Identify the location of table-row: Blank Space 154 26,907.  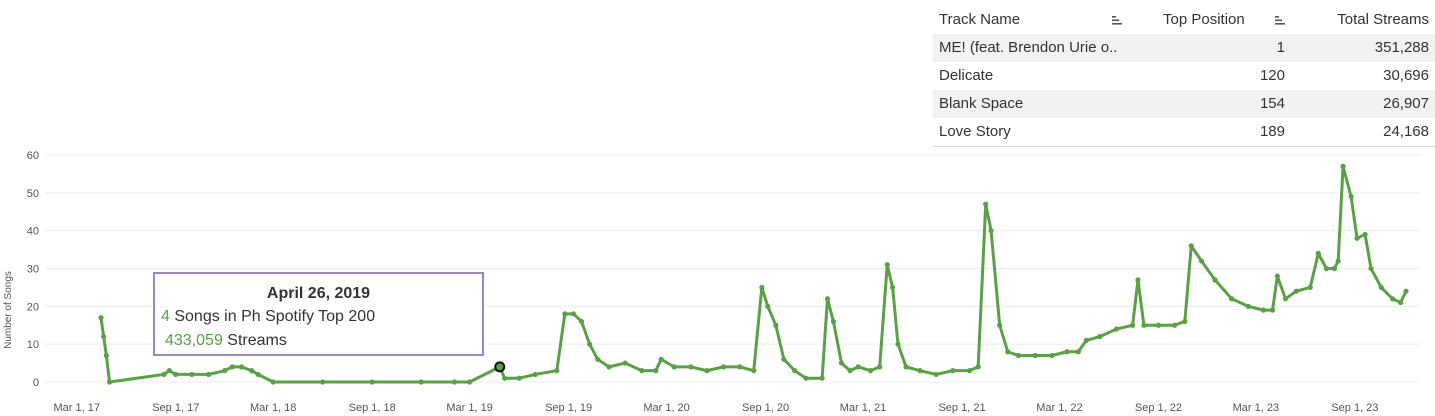
(1184, 104).